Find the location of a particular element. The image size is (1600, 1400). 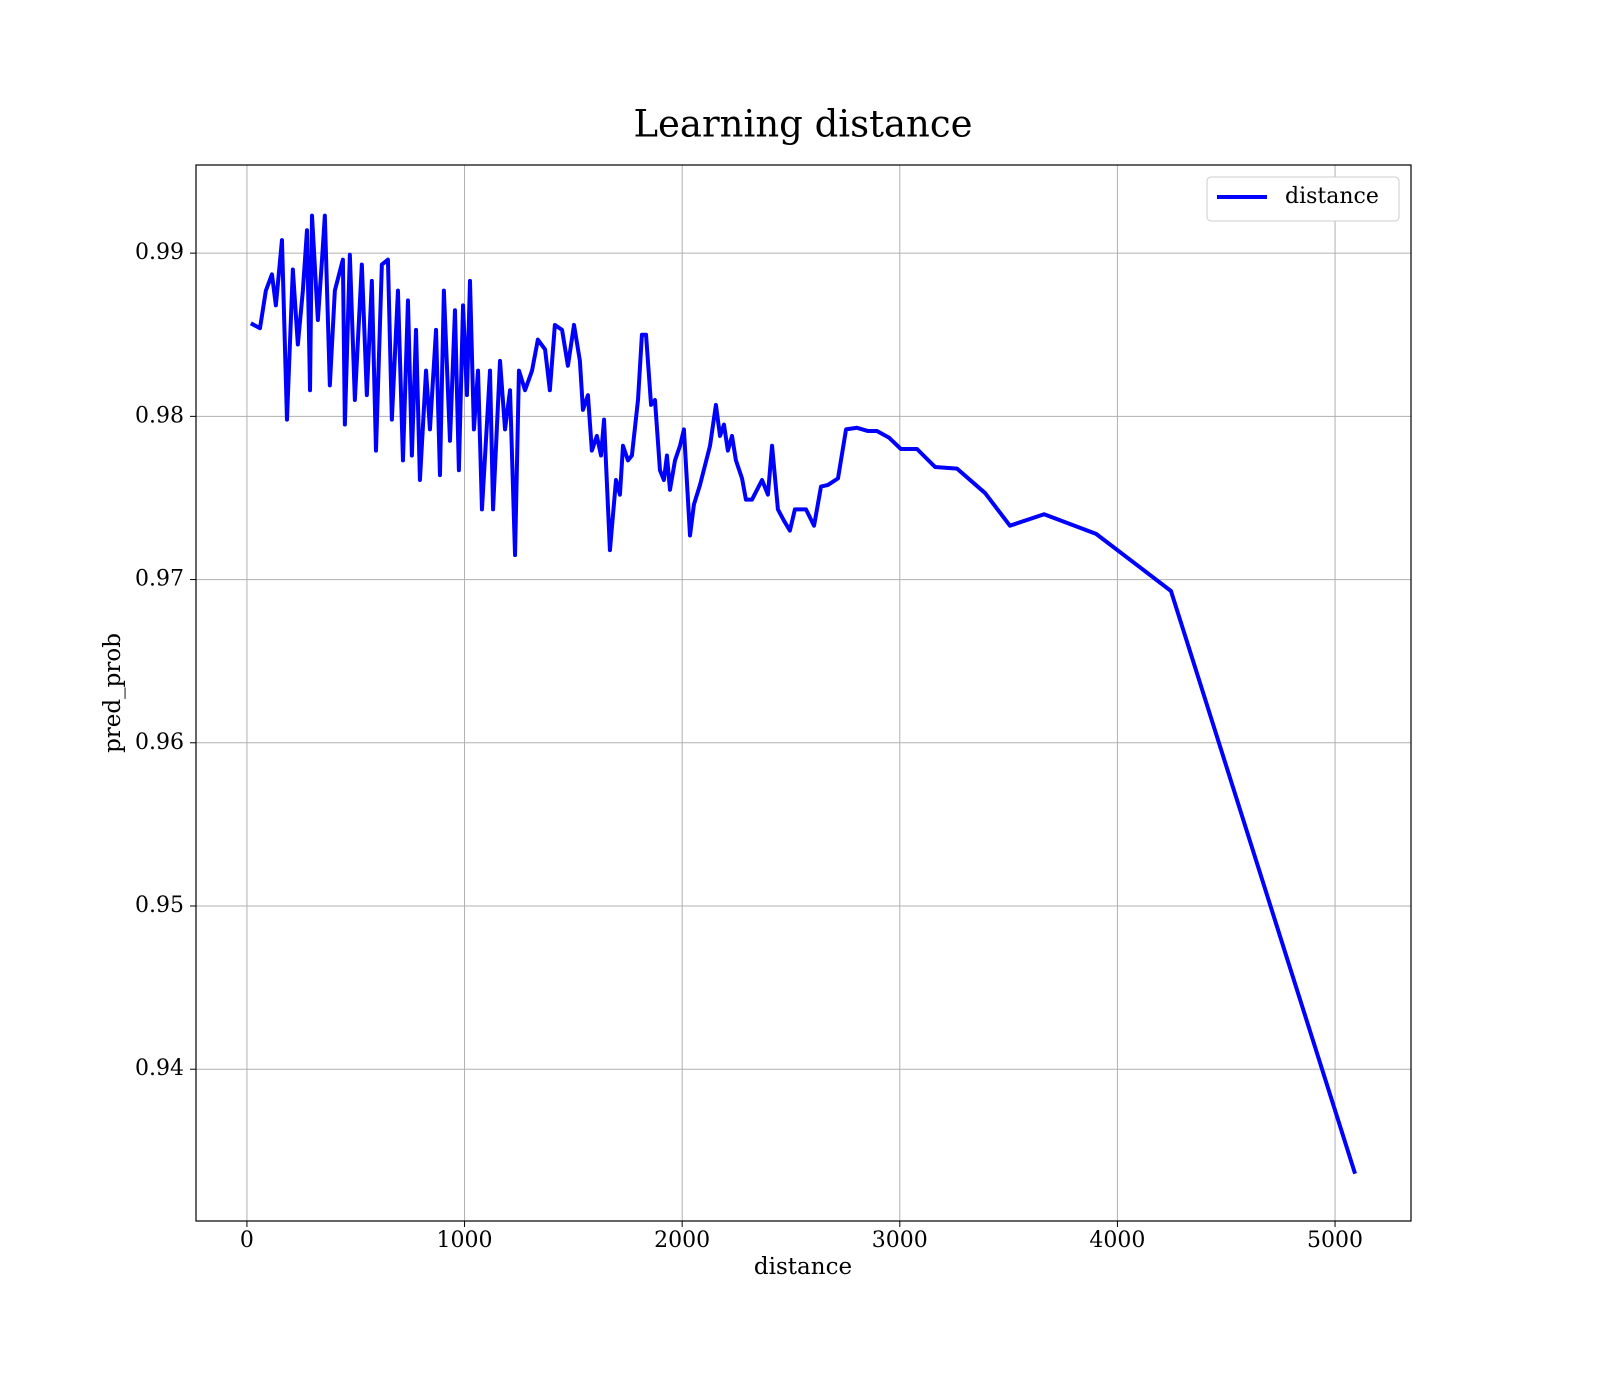

y-tick-label: 0.94 is located at coordinates (159, 1068).